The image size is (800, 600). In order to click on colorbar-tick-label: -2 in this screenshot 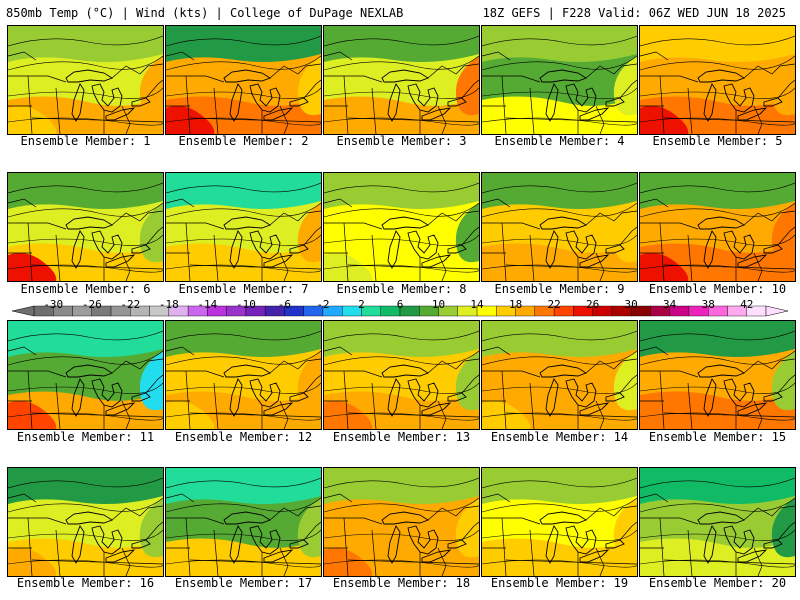, I will do `click(323, 304)`.